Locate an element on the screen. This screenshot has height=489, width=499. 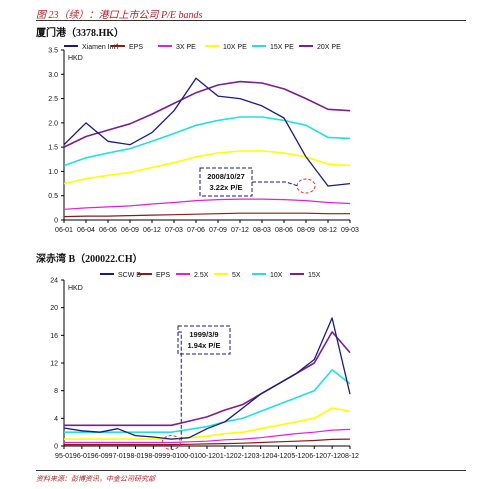
x-tick-label: 06-09 is located at coordinates (130, 230).